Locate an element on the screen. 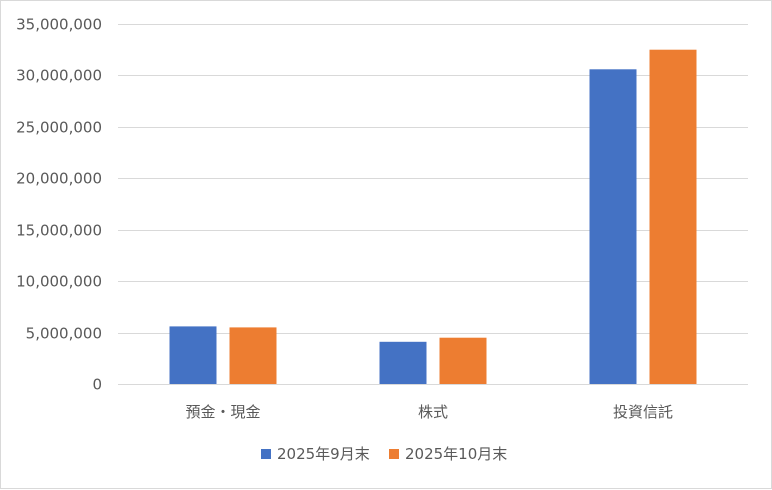 This screenshot has height=490, width=772. legend-label: 2025年9月末 is located at coordinates (323, 454).